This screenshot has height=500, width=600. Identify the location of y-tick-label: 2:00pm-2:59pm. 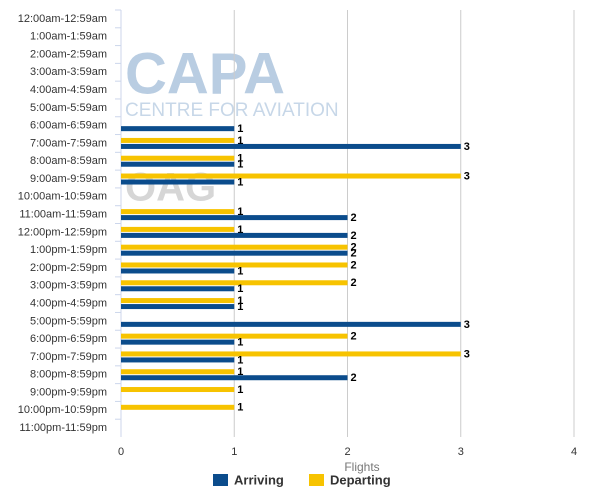
(68, 268).